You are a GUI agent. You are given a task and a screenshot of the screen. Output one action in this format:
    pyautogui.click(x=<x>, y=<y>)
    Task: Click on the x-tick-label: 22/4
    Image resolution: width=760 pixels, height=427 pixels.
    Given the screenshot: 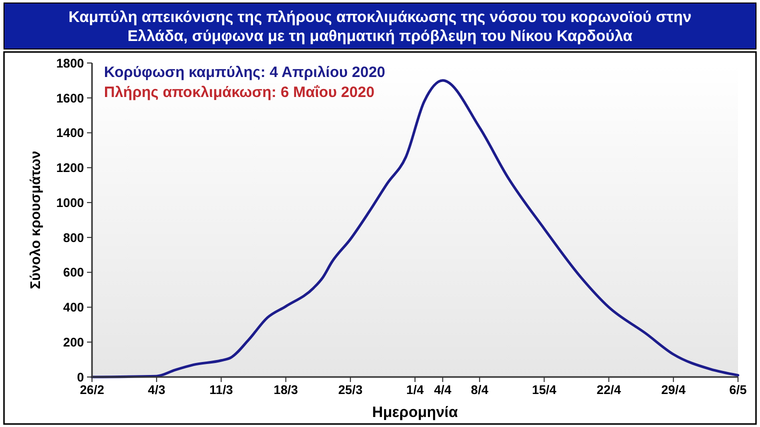 What is the action you would take?
    pyautogui.click(x=609, y=390)
    